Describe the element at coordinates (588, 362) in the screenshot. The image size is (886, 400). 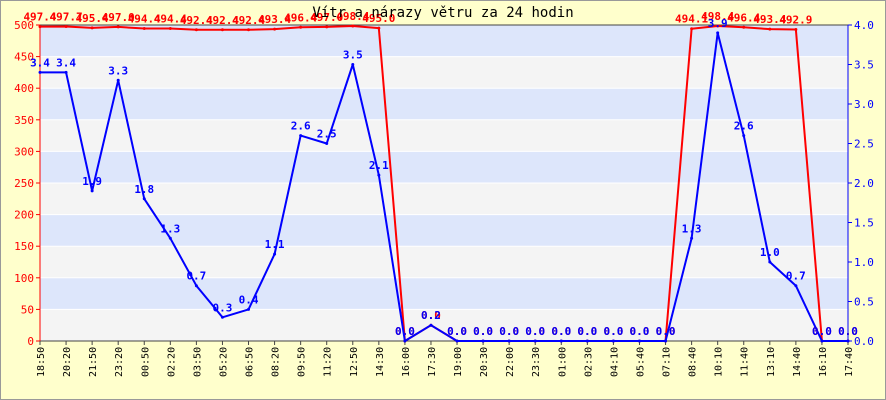
I see `x-tick-label: 02:30` at that location.